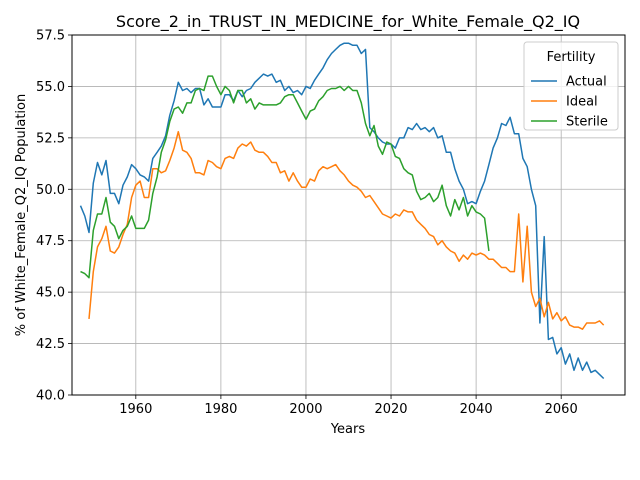 Image resolution: width=640 pixels, height=480 pixels. What do you see at coordinates (21, 215) in the screenshot?
I see `y-axis-label: % of White_Female_Q2_IQ Population` at bounding box center [21, 215].